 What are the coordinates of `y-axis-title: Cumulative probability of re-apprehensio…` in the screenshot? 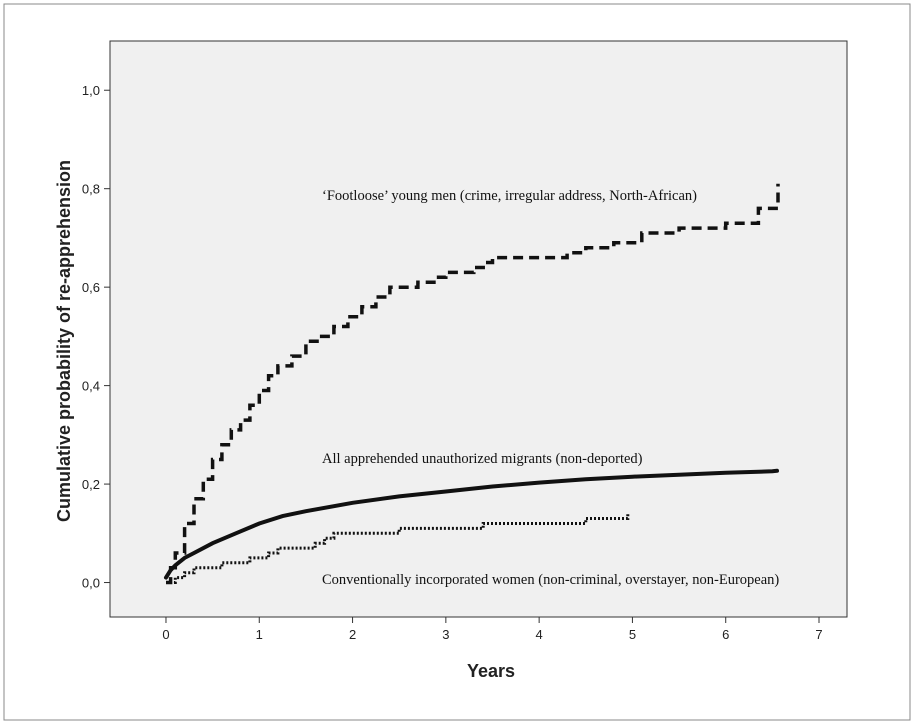 It's located at (64, 341).